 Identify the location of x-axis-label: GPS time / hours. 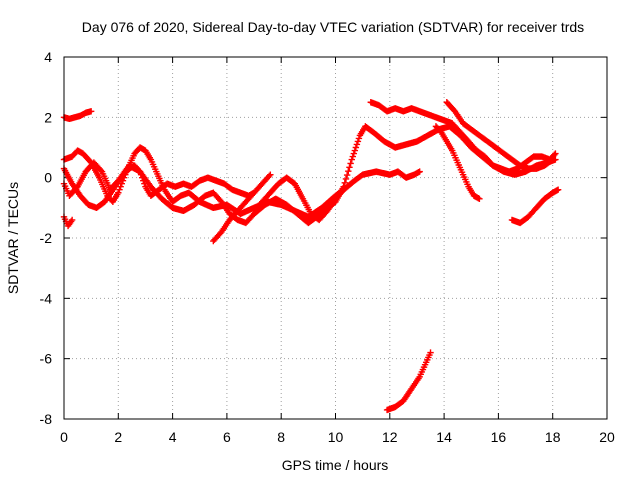
(335, 465).